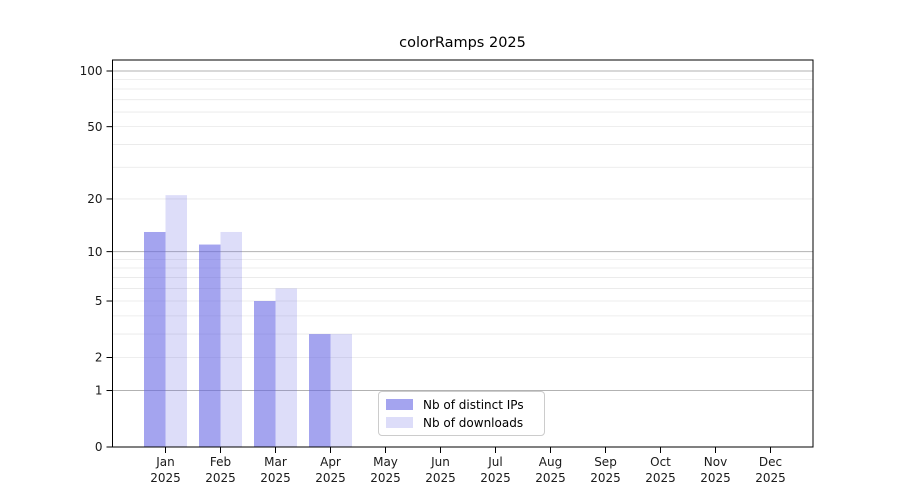 The image size is (900, 500). What do you see at coordinates (99, 358) in the screenshot?
I see `y-tick-label: 2` at bounding box center [99, 358].